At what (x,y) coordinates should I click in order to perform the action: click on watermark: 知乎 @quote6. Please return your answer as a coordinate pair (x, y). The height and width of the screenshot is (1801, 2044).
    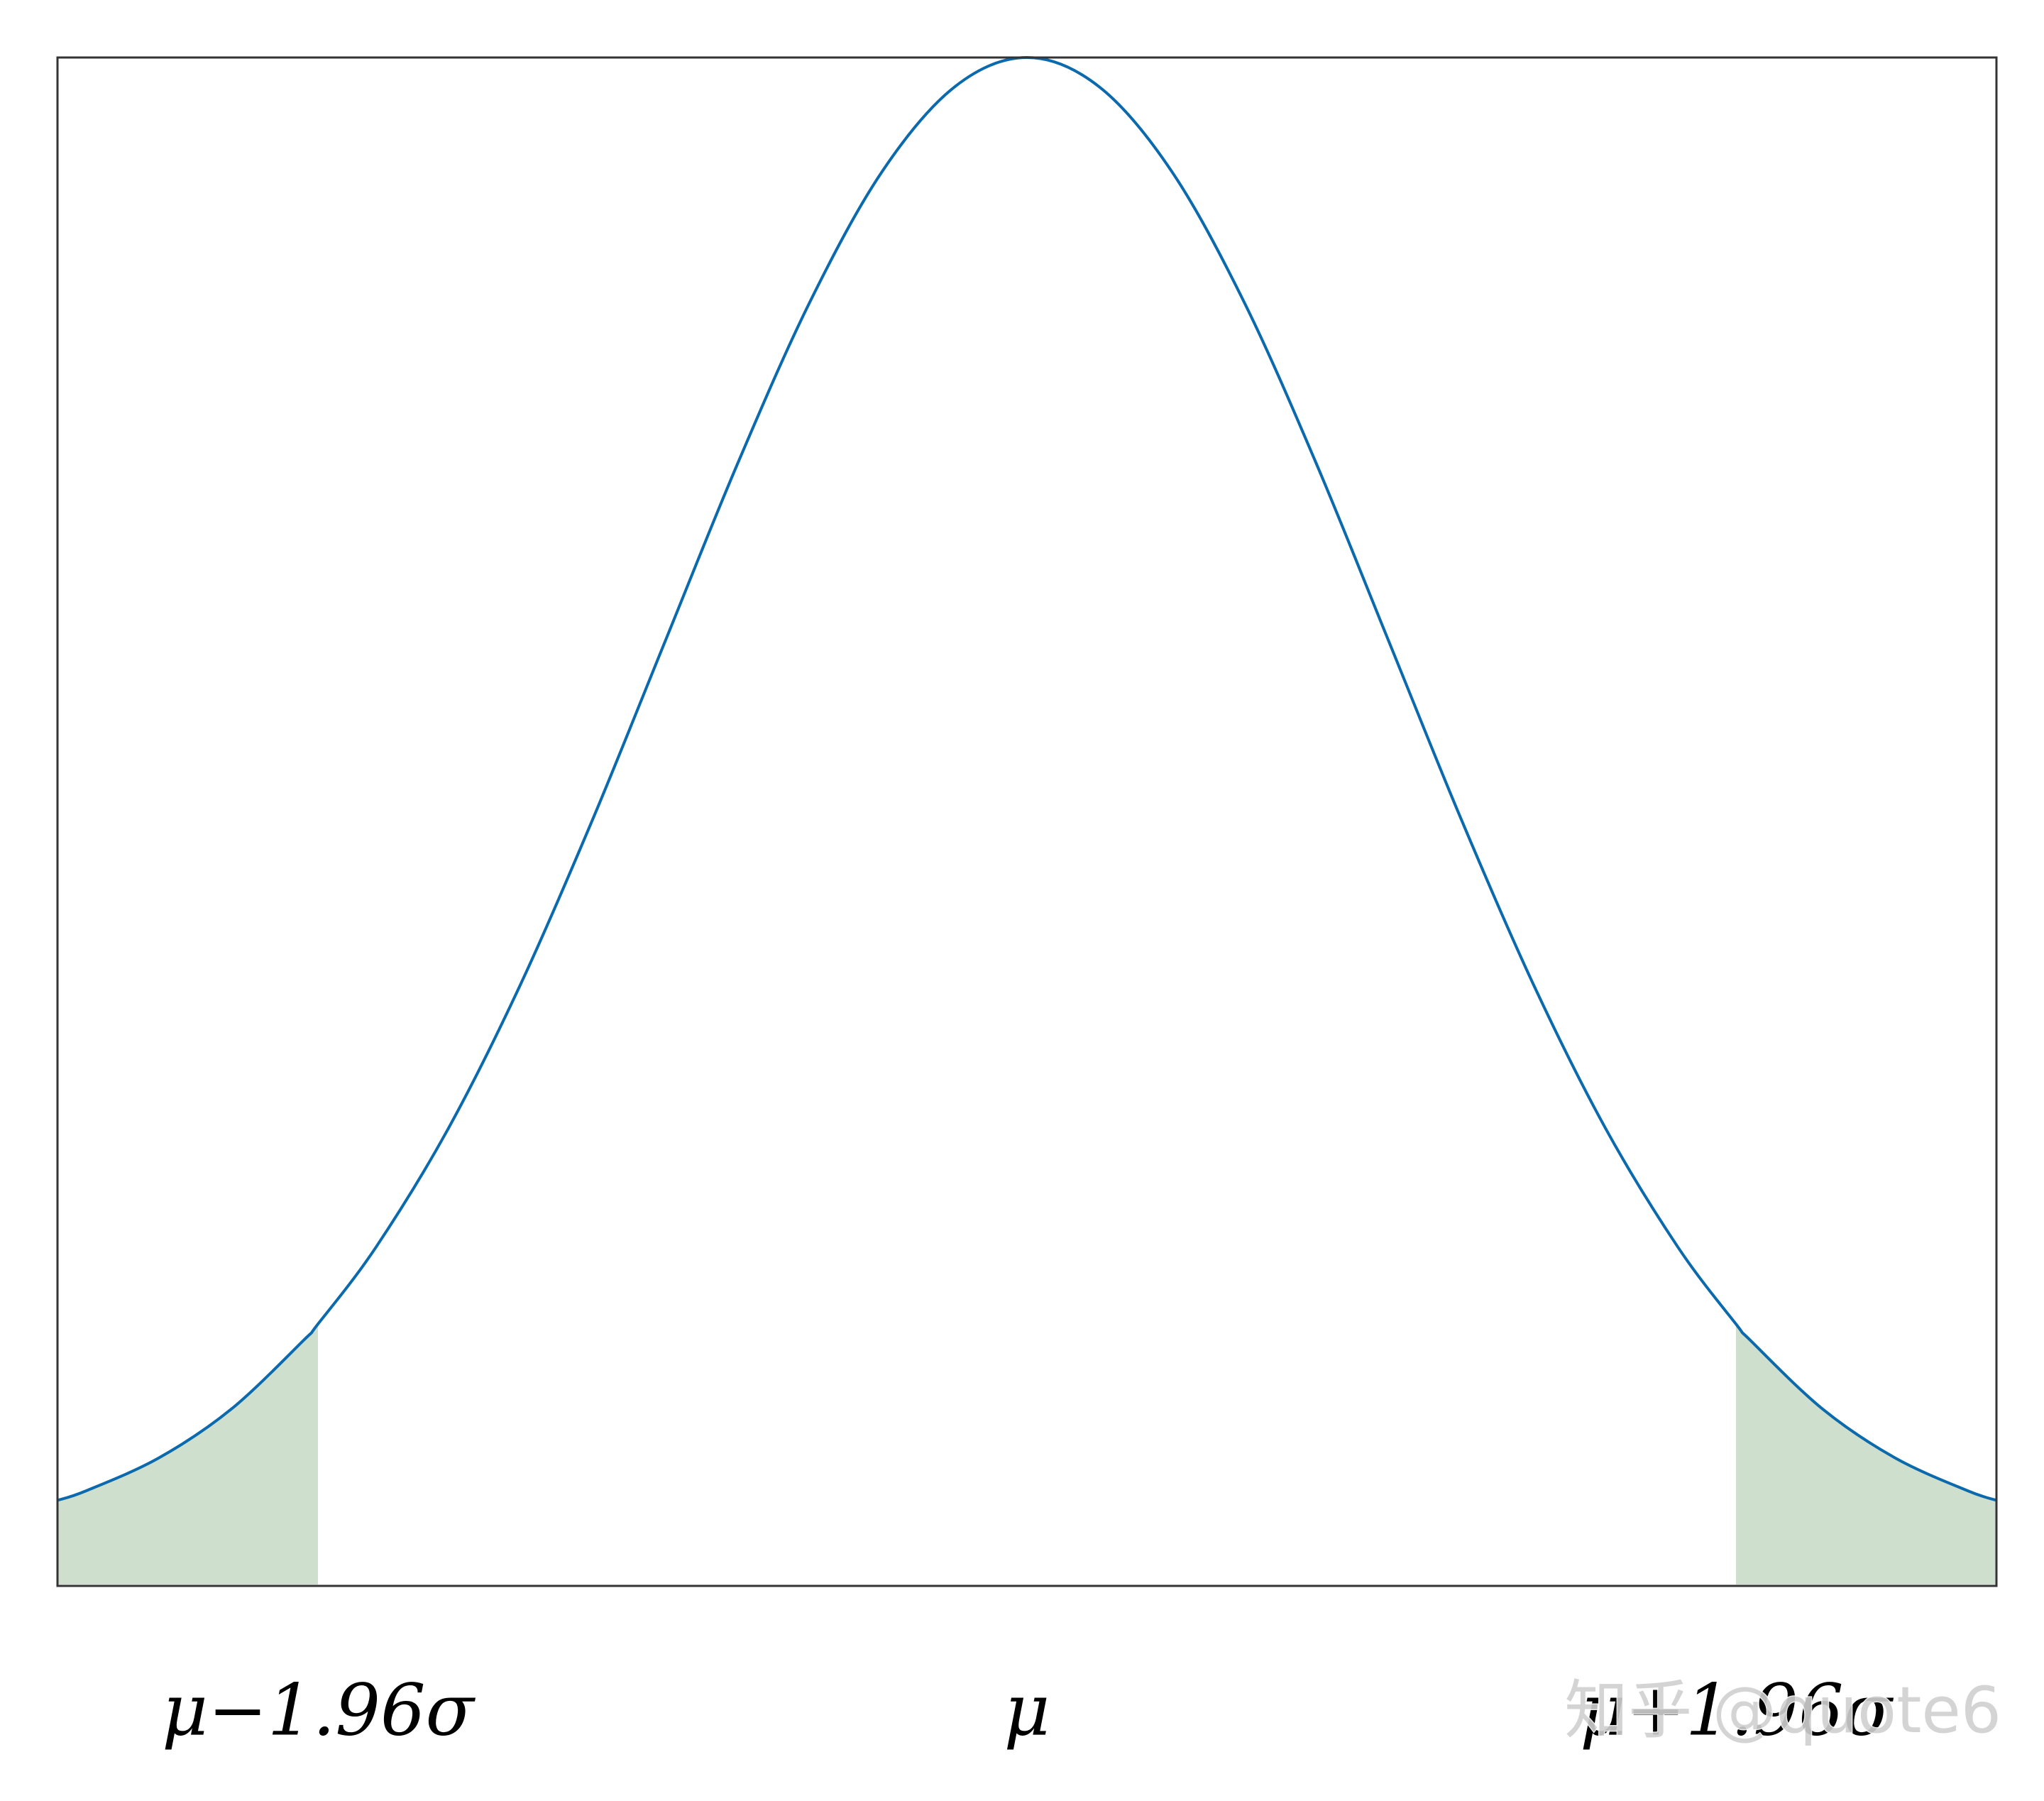
    Looking at the image, I should click on (1782, 1711).